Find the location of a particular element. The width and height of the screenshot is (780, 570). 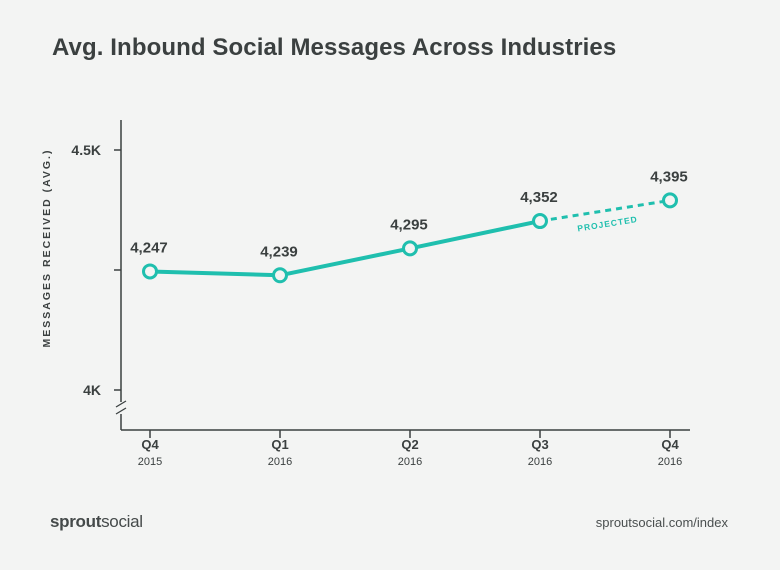

data-label: 4,395 is located at coordinates (669, 176).